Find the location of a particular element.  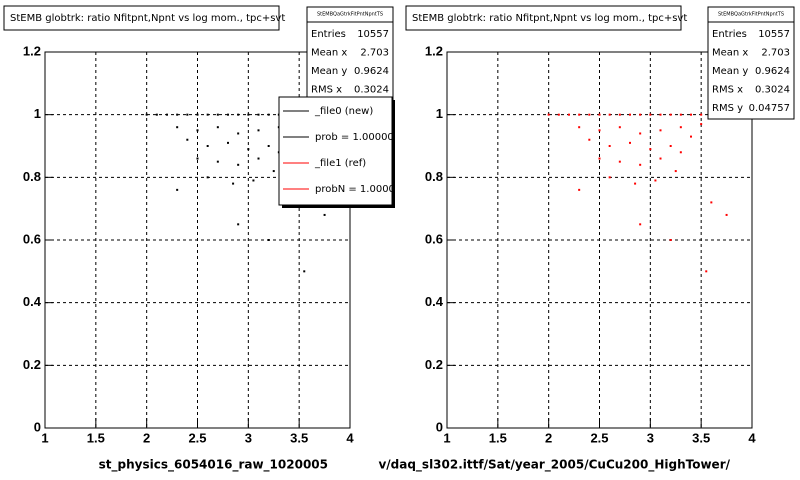

stats-label: RMS y is located at coordinates (727, 108).